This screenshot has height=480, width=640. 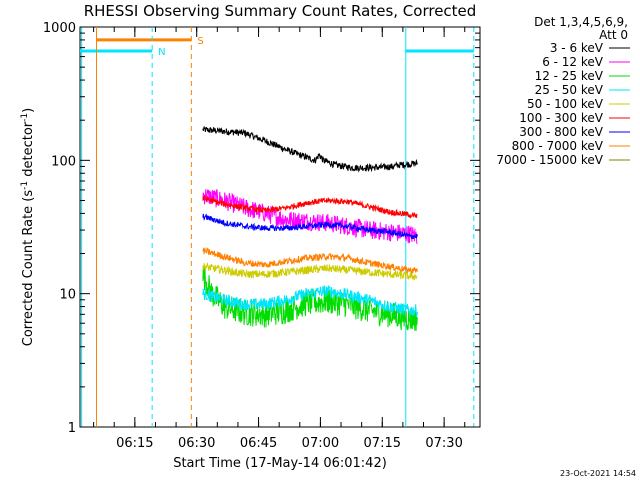 I want to click on y-axis-label-main: Corrected Count Rate (s, so click(x=28, y=268).